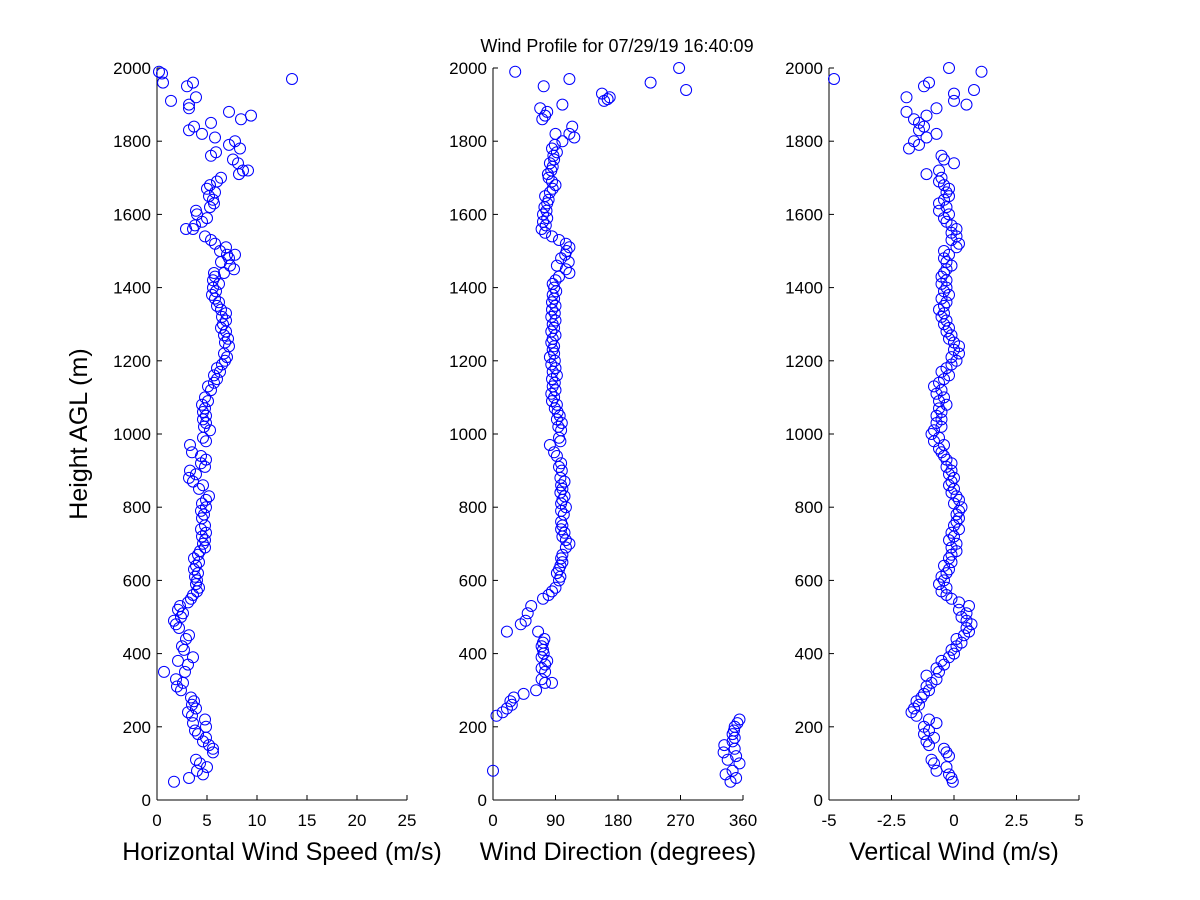 The width and height of the screenshot is (1200, 900). I want to click on x-tick-label: 5, so click(1078, 820).